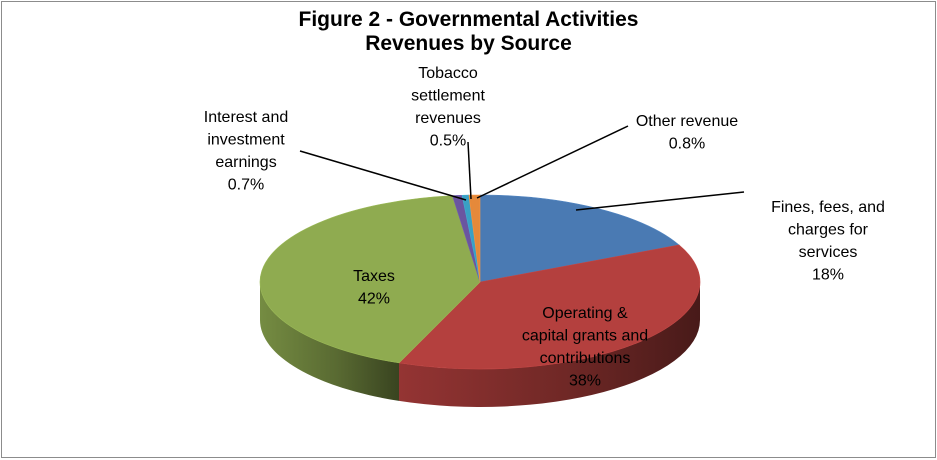  I want to click on slice-label-5-line-0: Other revenue, so click(687, 121).